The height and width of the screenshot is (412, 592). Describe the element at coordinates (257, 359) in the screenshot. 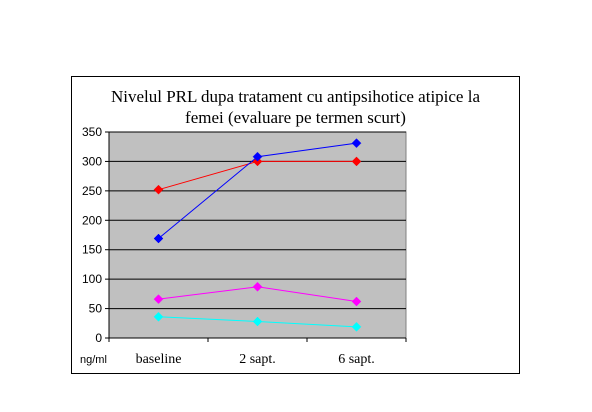

I see `x-tick-label-1: 2 sapt.` at that location.